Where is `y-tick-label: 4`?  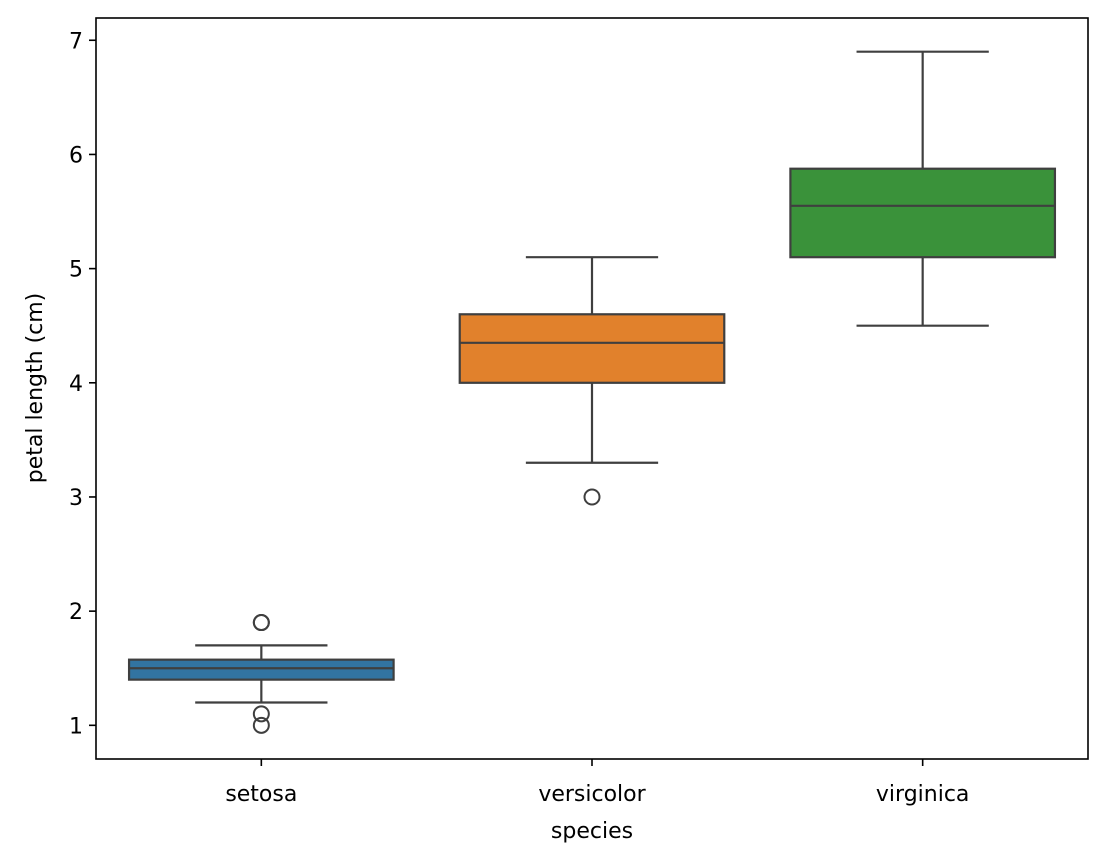 y-tick-label: 4 is located at coordinates (76, 384).